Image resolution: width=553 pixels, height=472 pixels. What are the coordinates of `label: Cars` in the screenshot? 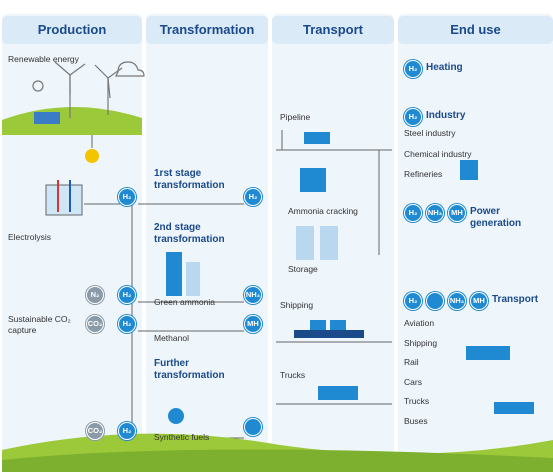 It's located at (413, 381).